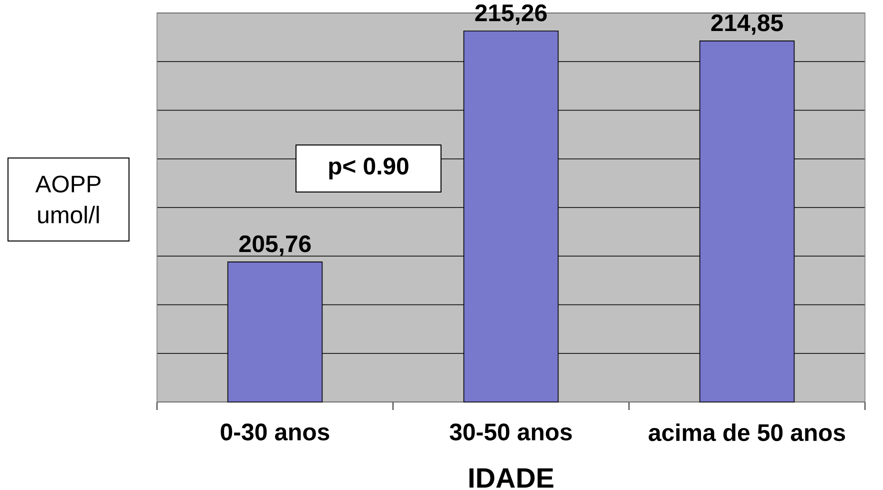 This screenshot has height=490, width=883. What do you see at coordinates (747, 433) in the screenshot?
I see `x-tick-label: acima de 50 anos` at bounding box center [747, 433].